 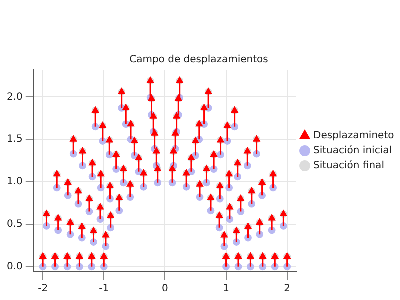 I want to click on legend-label: Situación final, so click(x=349, y=166).